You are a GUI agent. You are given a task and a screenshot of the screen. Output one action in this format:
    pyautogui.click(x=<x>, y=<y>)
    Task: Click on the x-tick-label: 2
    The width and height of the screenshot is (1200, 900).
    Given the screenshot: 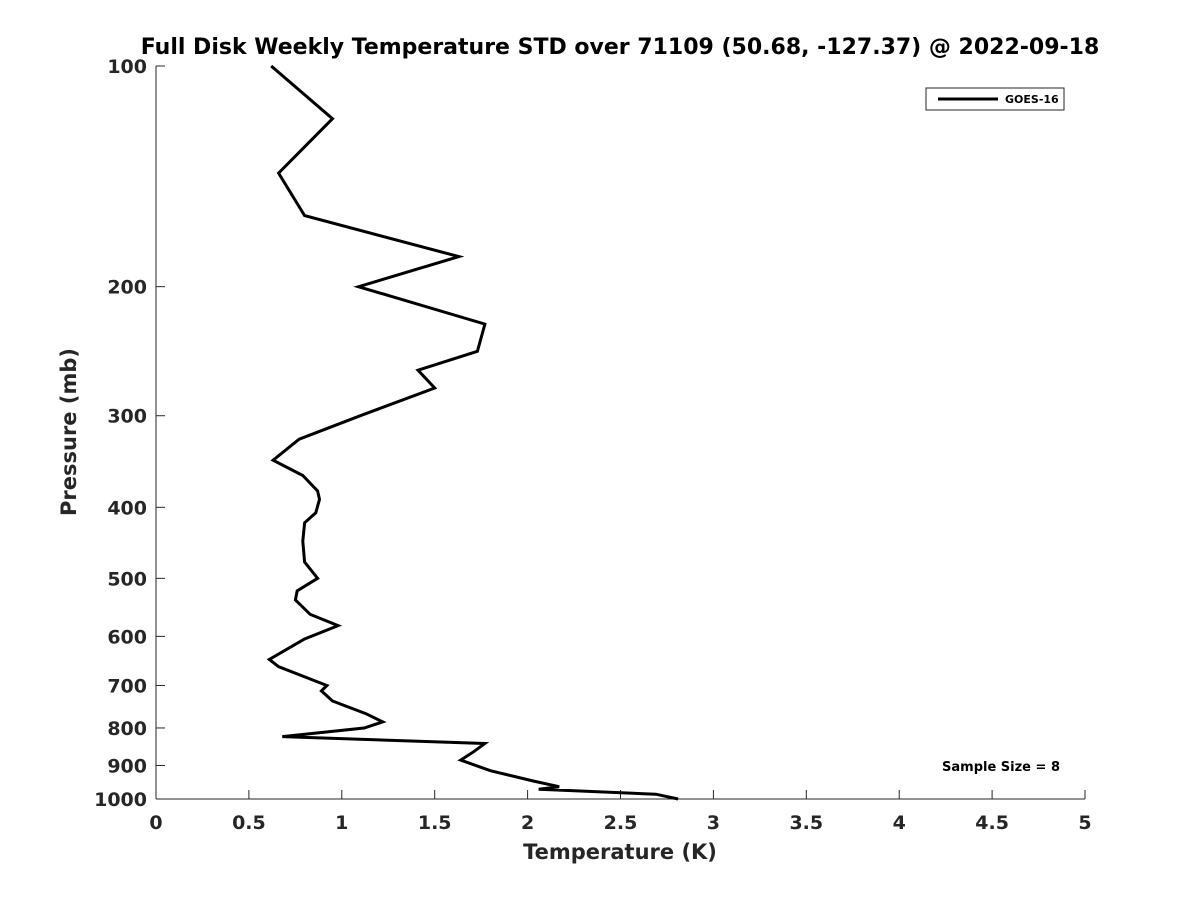 What is the action you would take?
    pyautogui.click(x=527, y=823)
    